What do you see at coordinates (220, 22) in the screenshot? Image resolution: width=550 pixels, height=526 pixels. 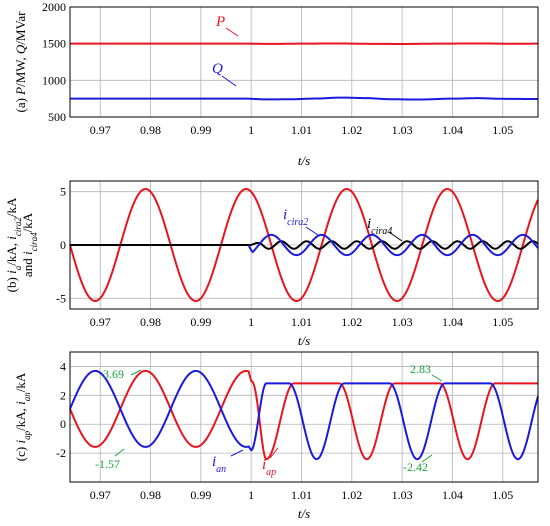 I see `label-P: P` at bounding box center [220, 22].